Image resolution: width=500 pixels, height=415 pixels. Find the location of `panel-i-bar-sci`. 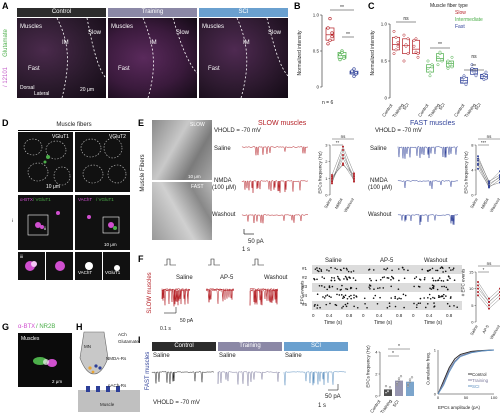

panel-i-bar-sci is located at coordinates (410, 388).